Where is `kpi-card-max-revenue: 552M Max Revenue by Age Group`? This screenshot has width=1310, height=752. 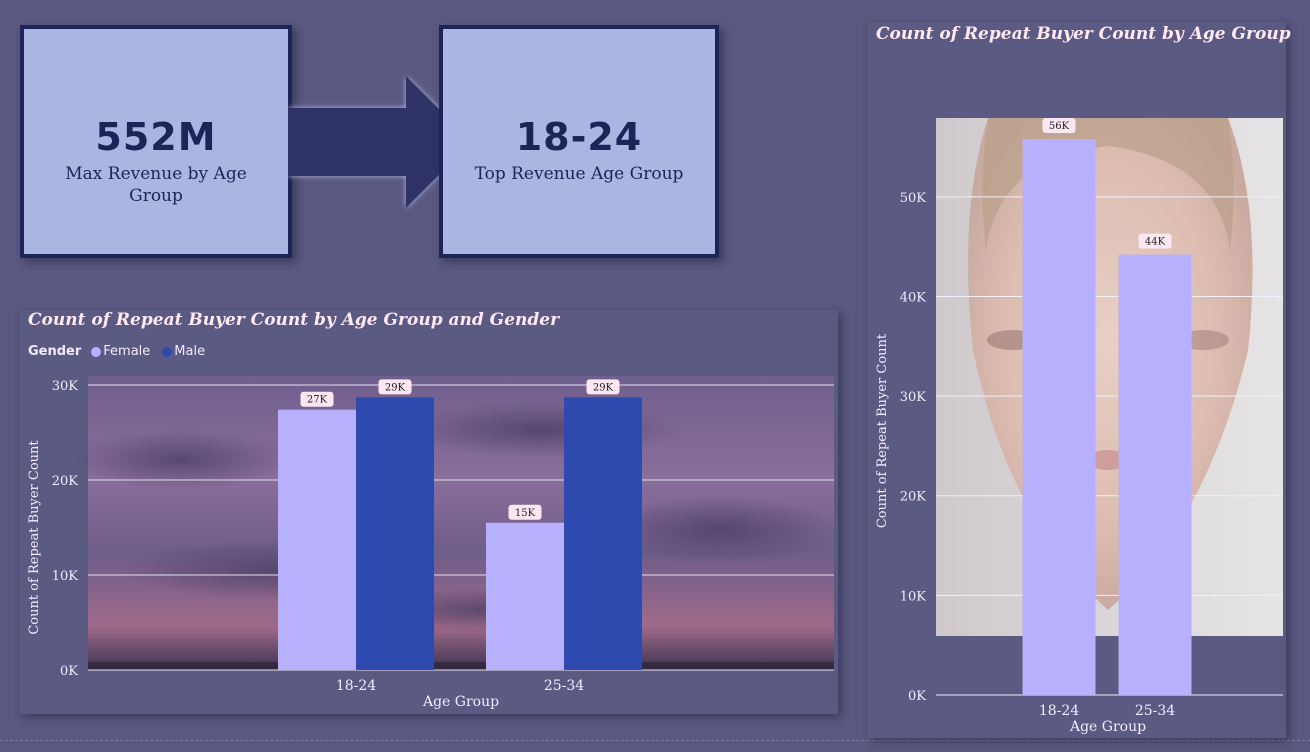
kpi-card-max-revenue: 552M Max Revenue by Age Group is located at coordinates (156, 141).